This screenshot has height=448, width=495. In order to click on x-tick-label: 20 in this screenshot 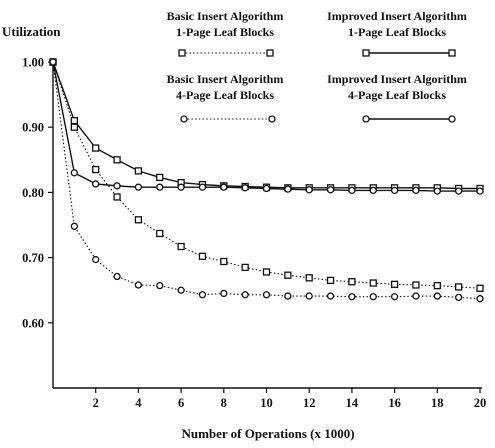, I will do `click(480, 403)`.